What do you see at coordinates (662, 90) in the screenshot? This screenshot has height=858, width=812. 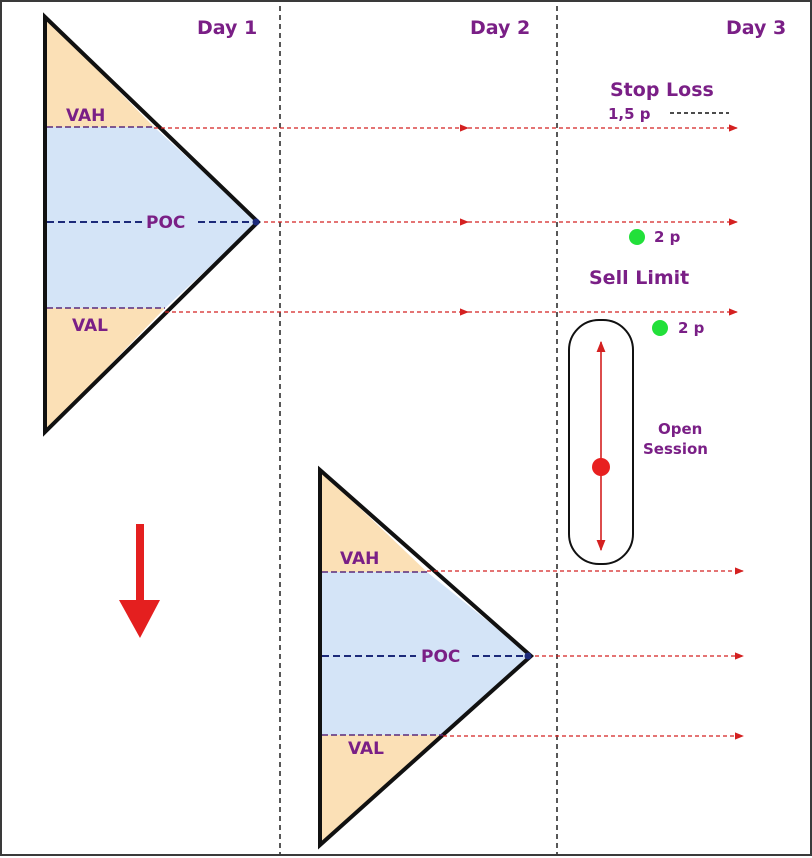 I see `stop-loss-label: Stop Loss` at bounding box center [662, 90].